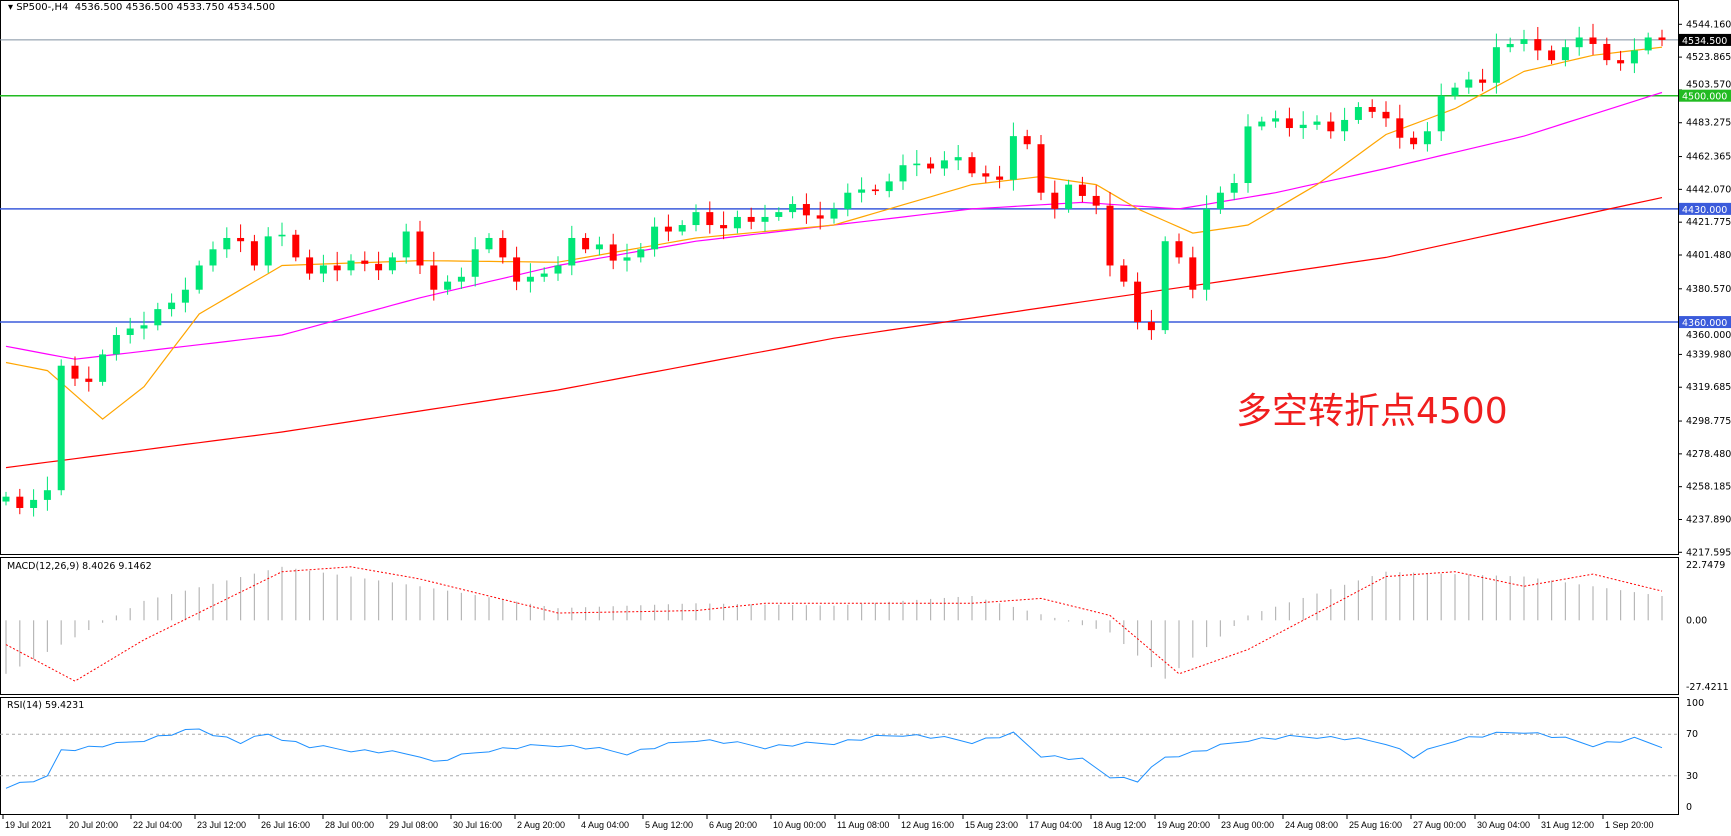 The height and width of the screenshot is (836, 1731). Describe the element at coordinates (1708, 157) in the screenshot. I see `y-tick-label: 4462.365` at that location.